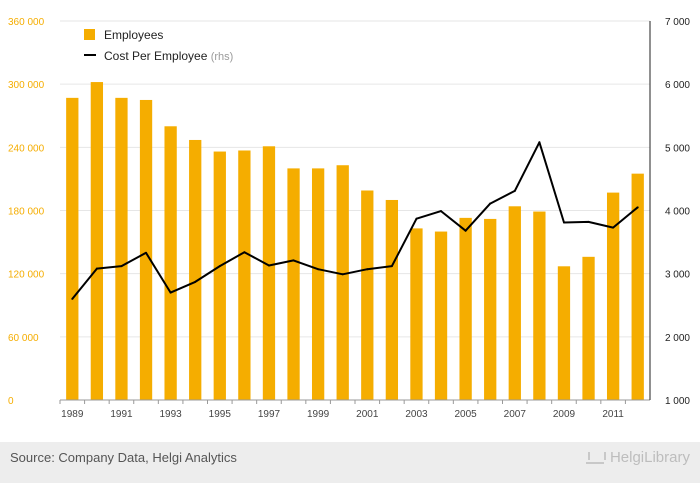  Describe the element at coordinates (97, 241) in the screenshot. I see `bar-employees-1990` at that location.